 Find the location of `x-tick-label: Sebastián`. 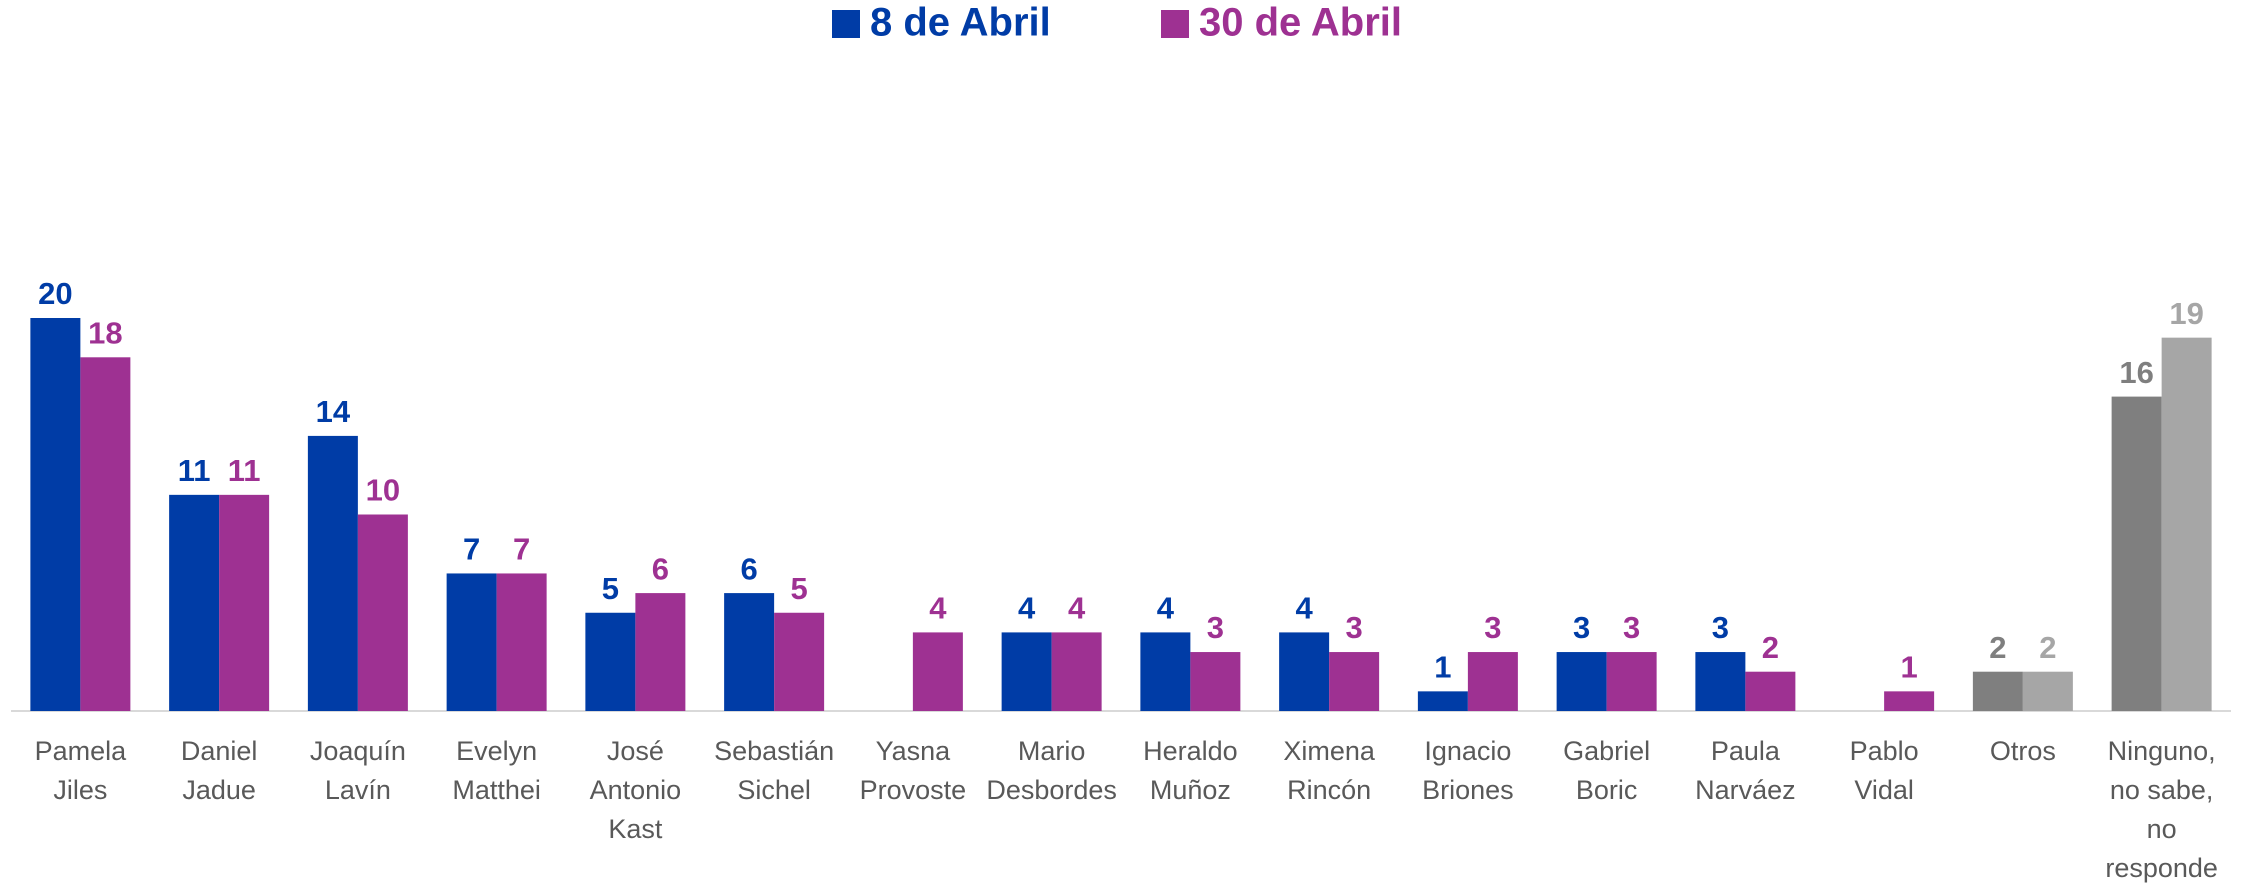

x-tick-label: Sebastián is located at coordinates (774, 751).